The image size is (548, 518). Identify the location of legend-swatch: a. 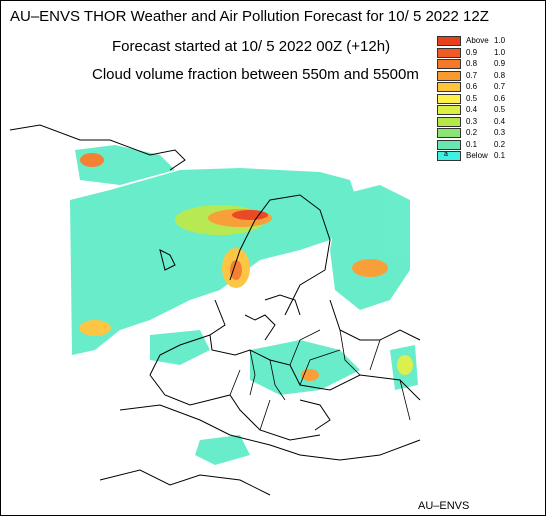
(449, 156).